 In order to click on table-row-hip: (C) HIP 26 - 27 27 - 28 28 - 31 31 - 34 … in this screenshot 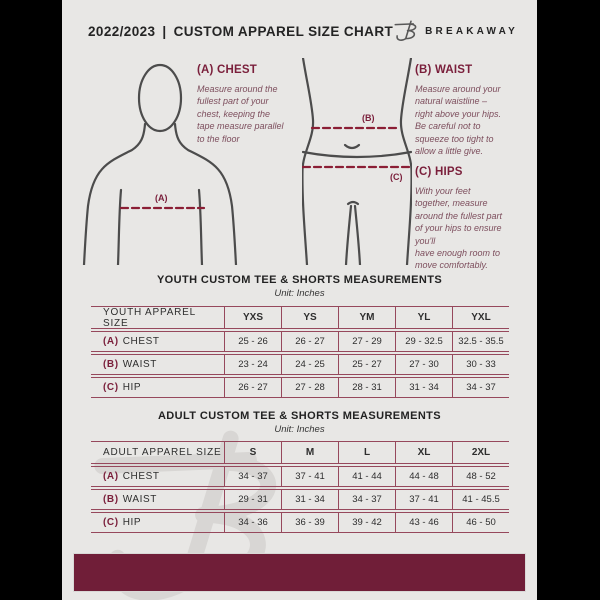, I will do `click(300, 387)`.